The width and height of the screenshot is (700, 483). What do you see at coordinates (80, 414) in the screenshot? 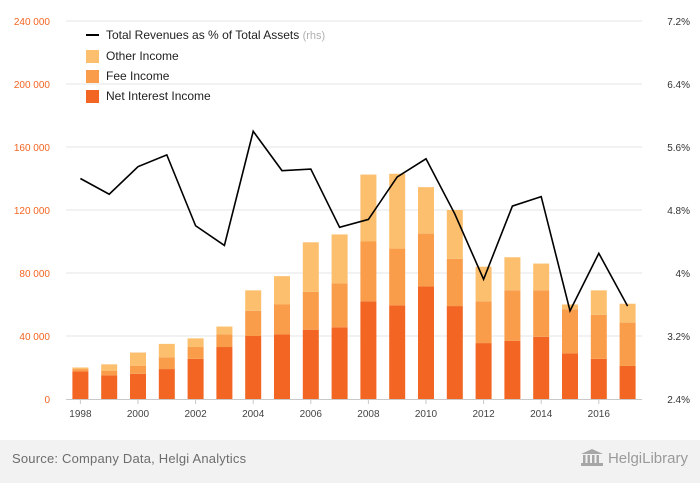
I see `x-tick-label: 1998` at bounding box center [80, 414].